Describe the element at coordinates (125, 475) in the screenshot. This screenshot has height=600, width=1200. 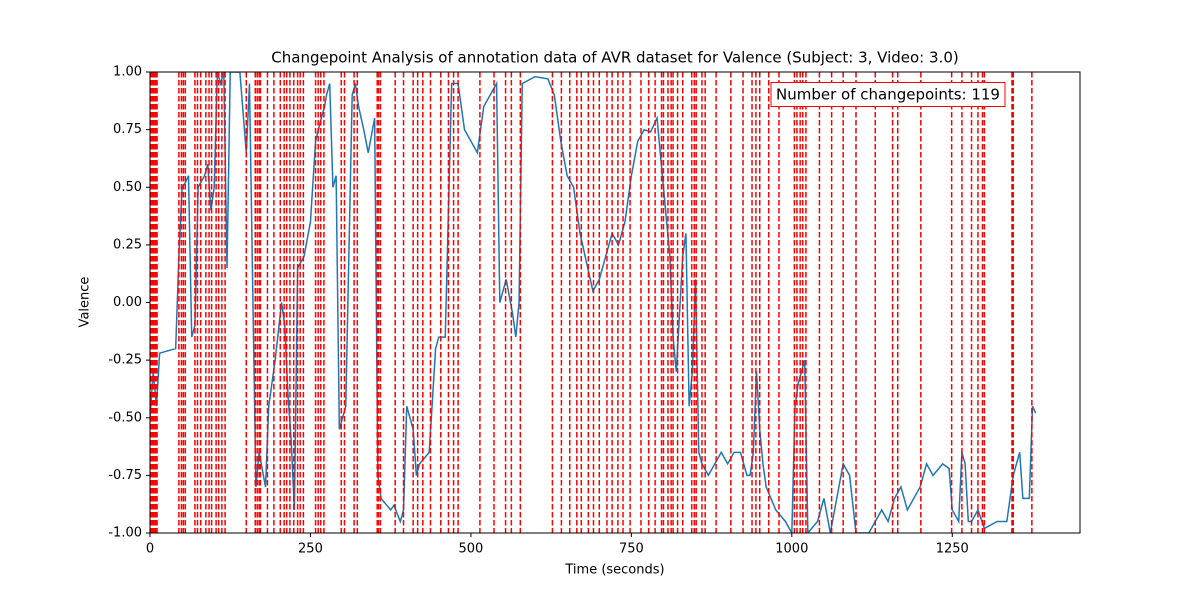
I see `y-tick-label: -0.75` at that location.